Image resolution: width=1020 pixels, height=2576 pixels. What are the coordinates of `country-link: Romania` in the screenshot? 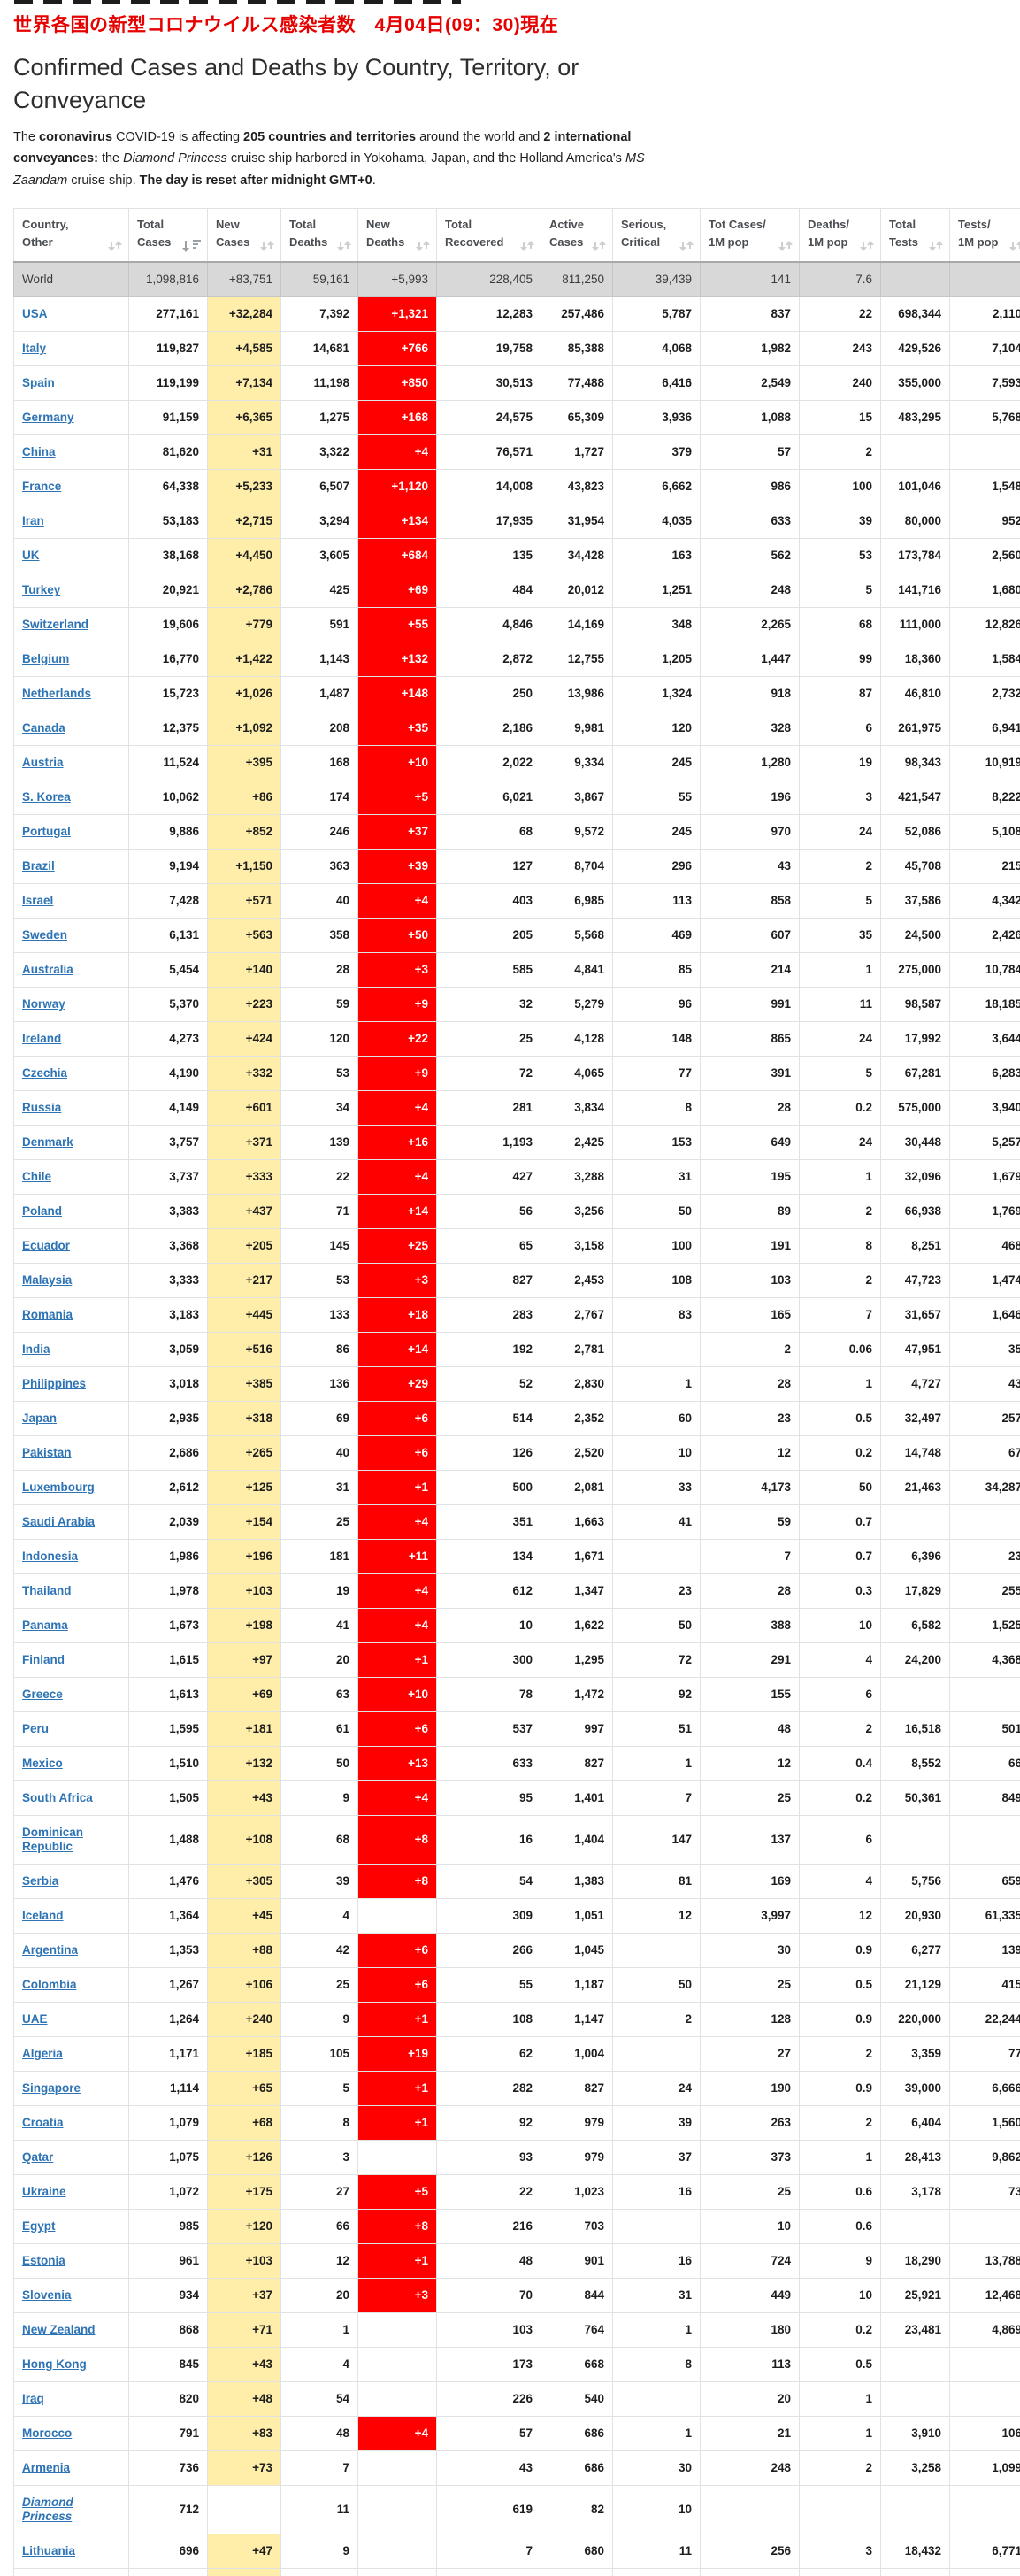 It's located at (47, 1314).